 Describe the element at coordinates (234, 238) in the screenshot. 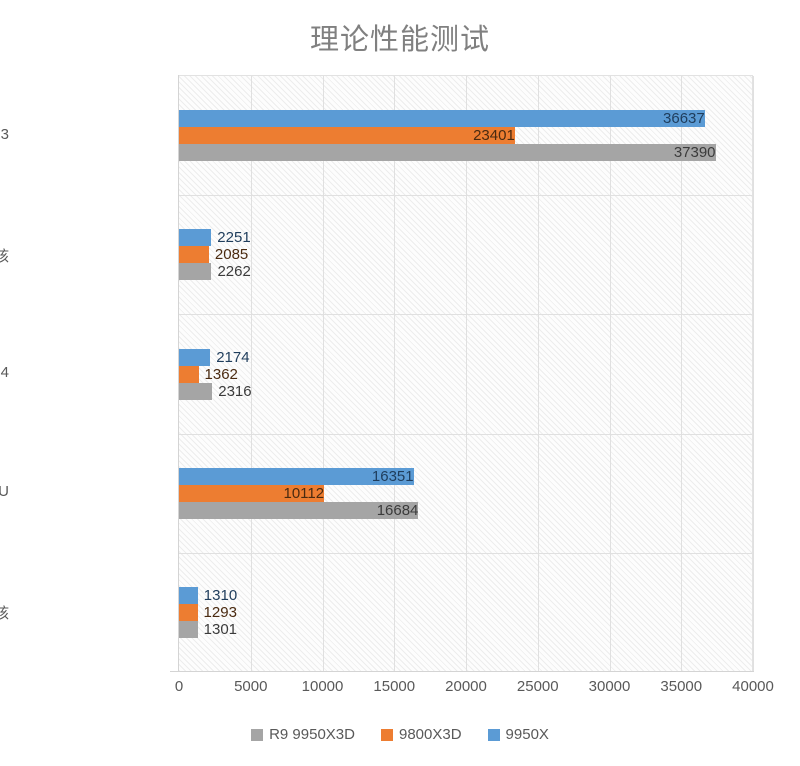

I see `bar-value-label: 2251` at that location.